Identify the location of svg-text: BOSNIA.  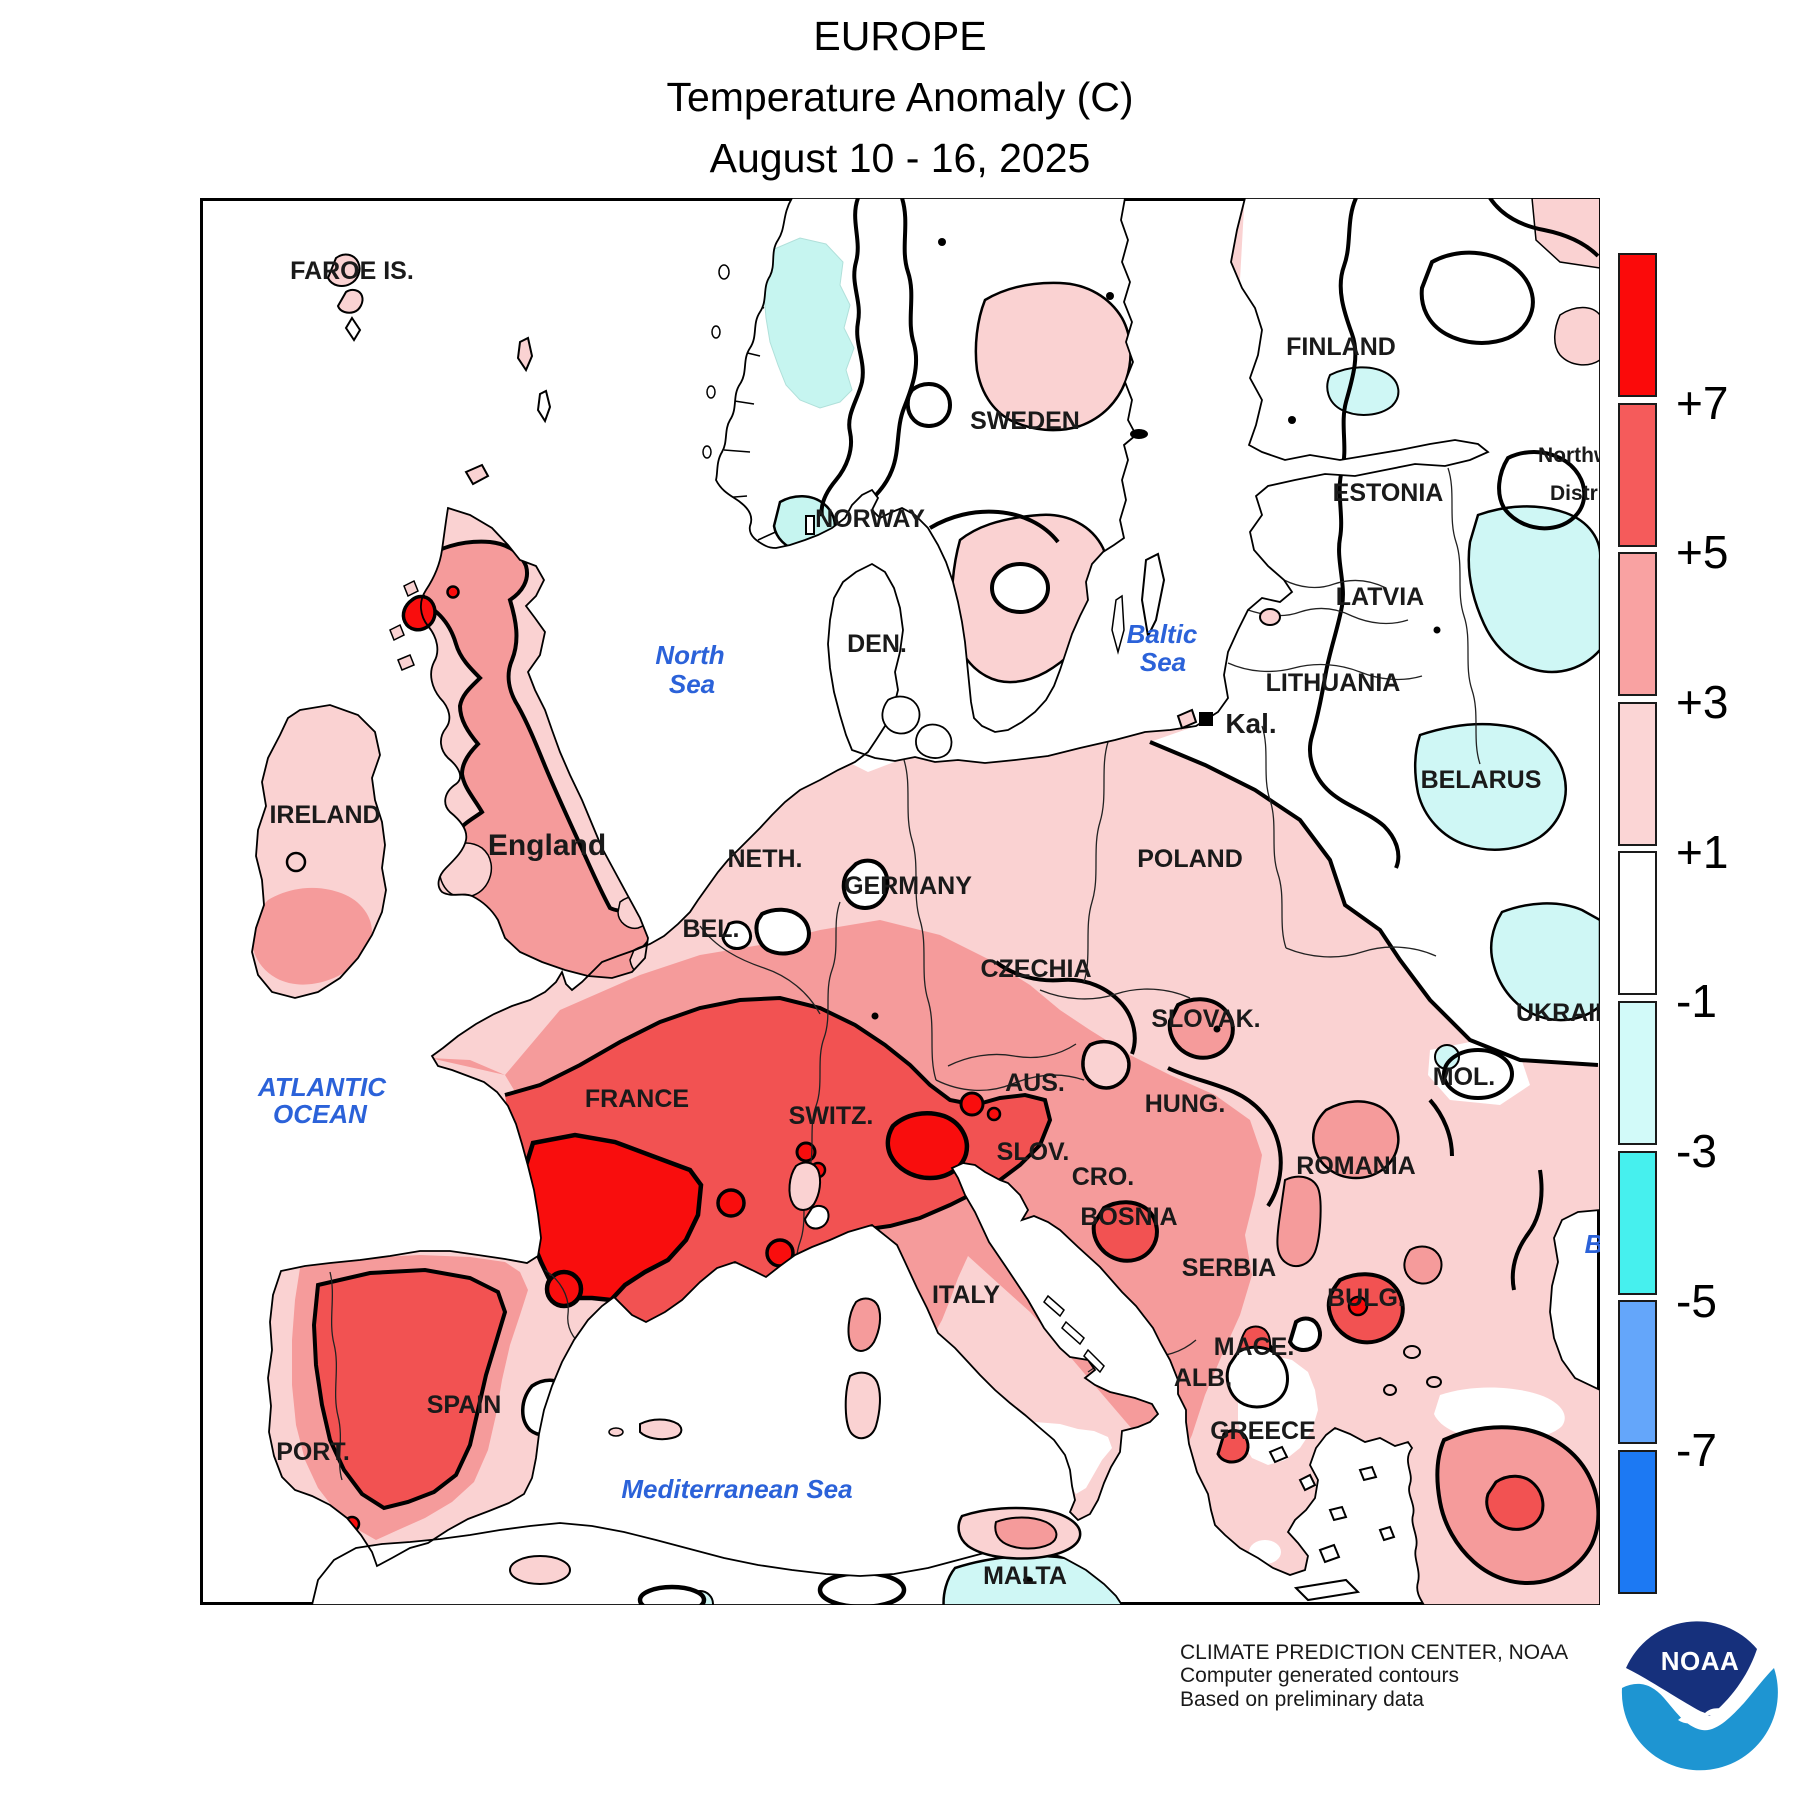
(1128, 1217).